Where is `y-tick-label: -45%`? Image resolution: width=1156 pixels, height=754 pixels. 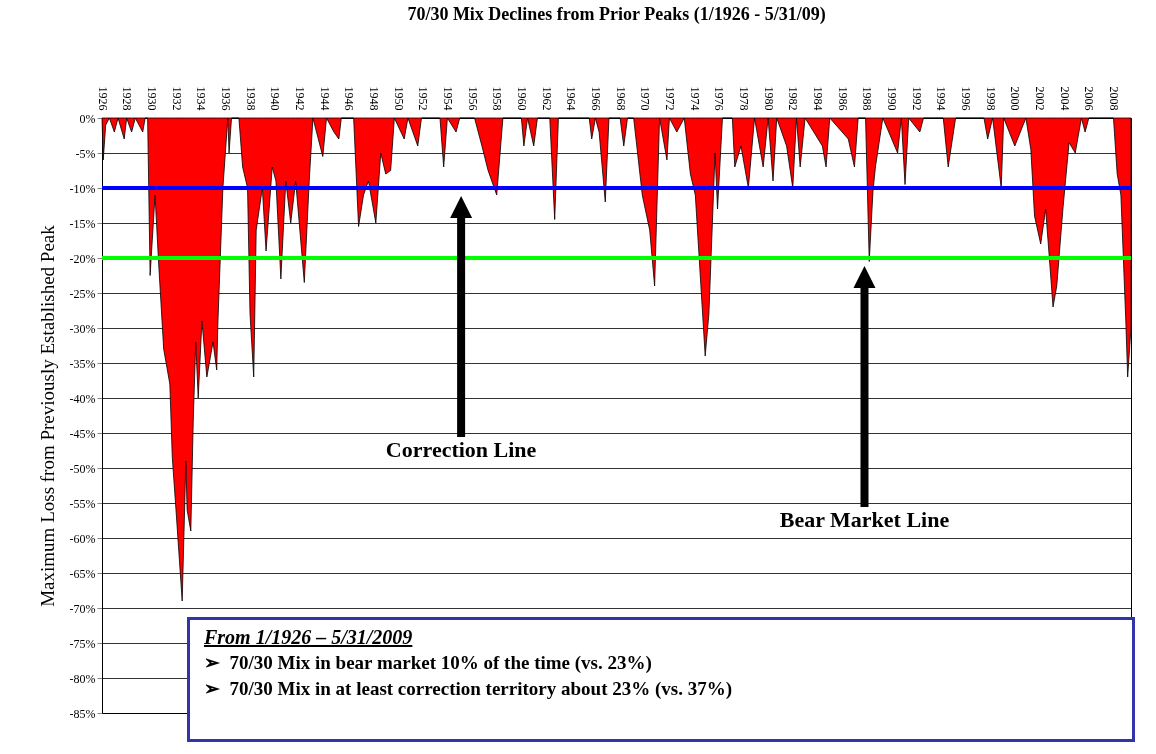 y-tick-label: -45% is located at coordinates (82, 433).